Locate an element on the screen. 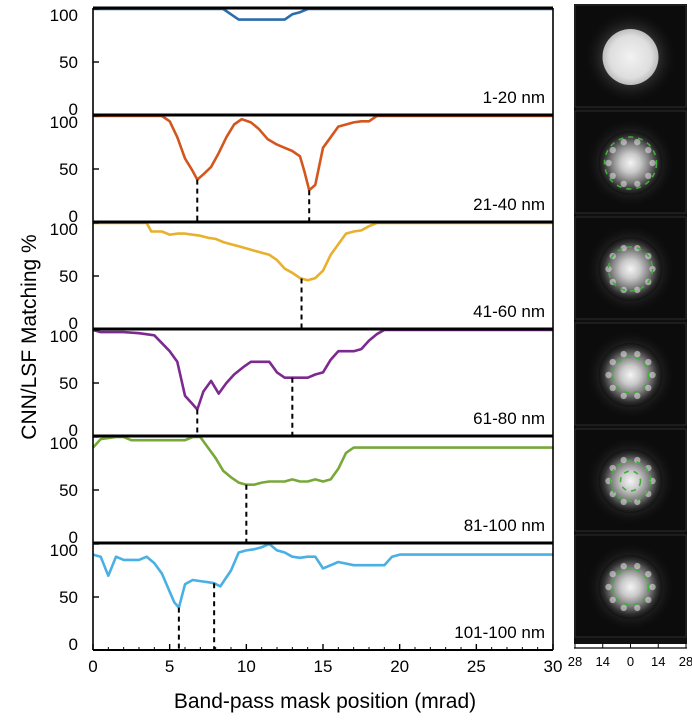  x-tick-label: 5 is located at coordinates (169, 666).